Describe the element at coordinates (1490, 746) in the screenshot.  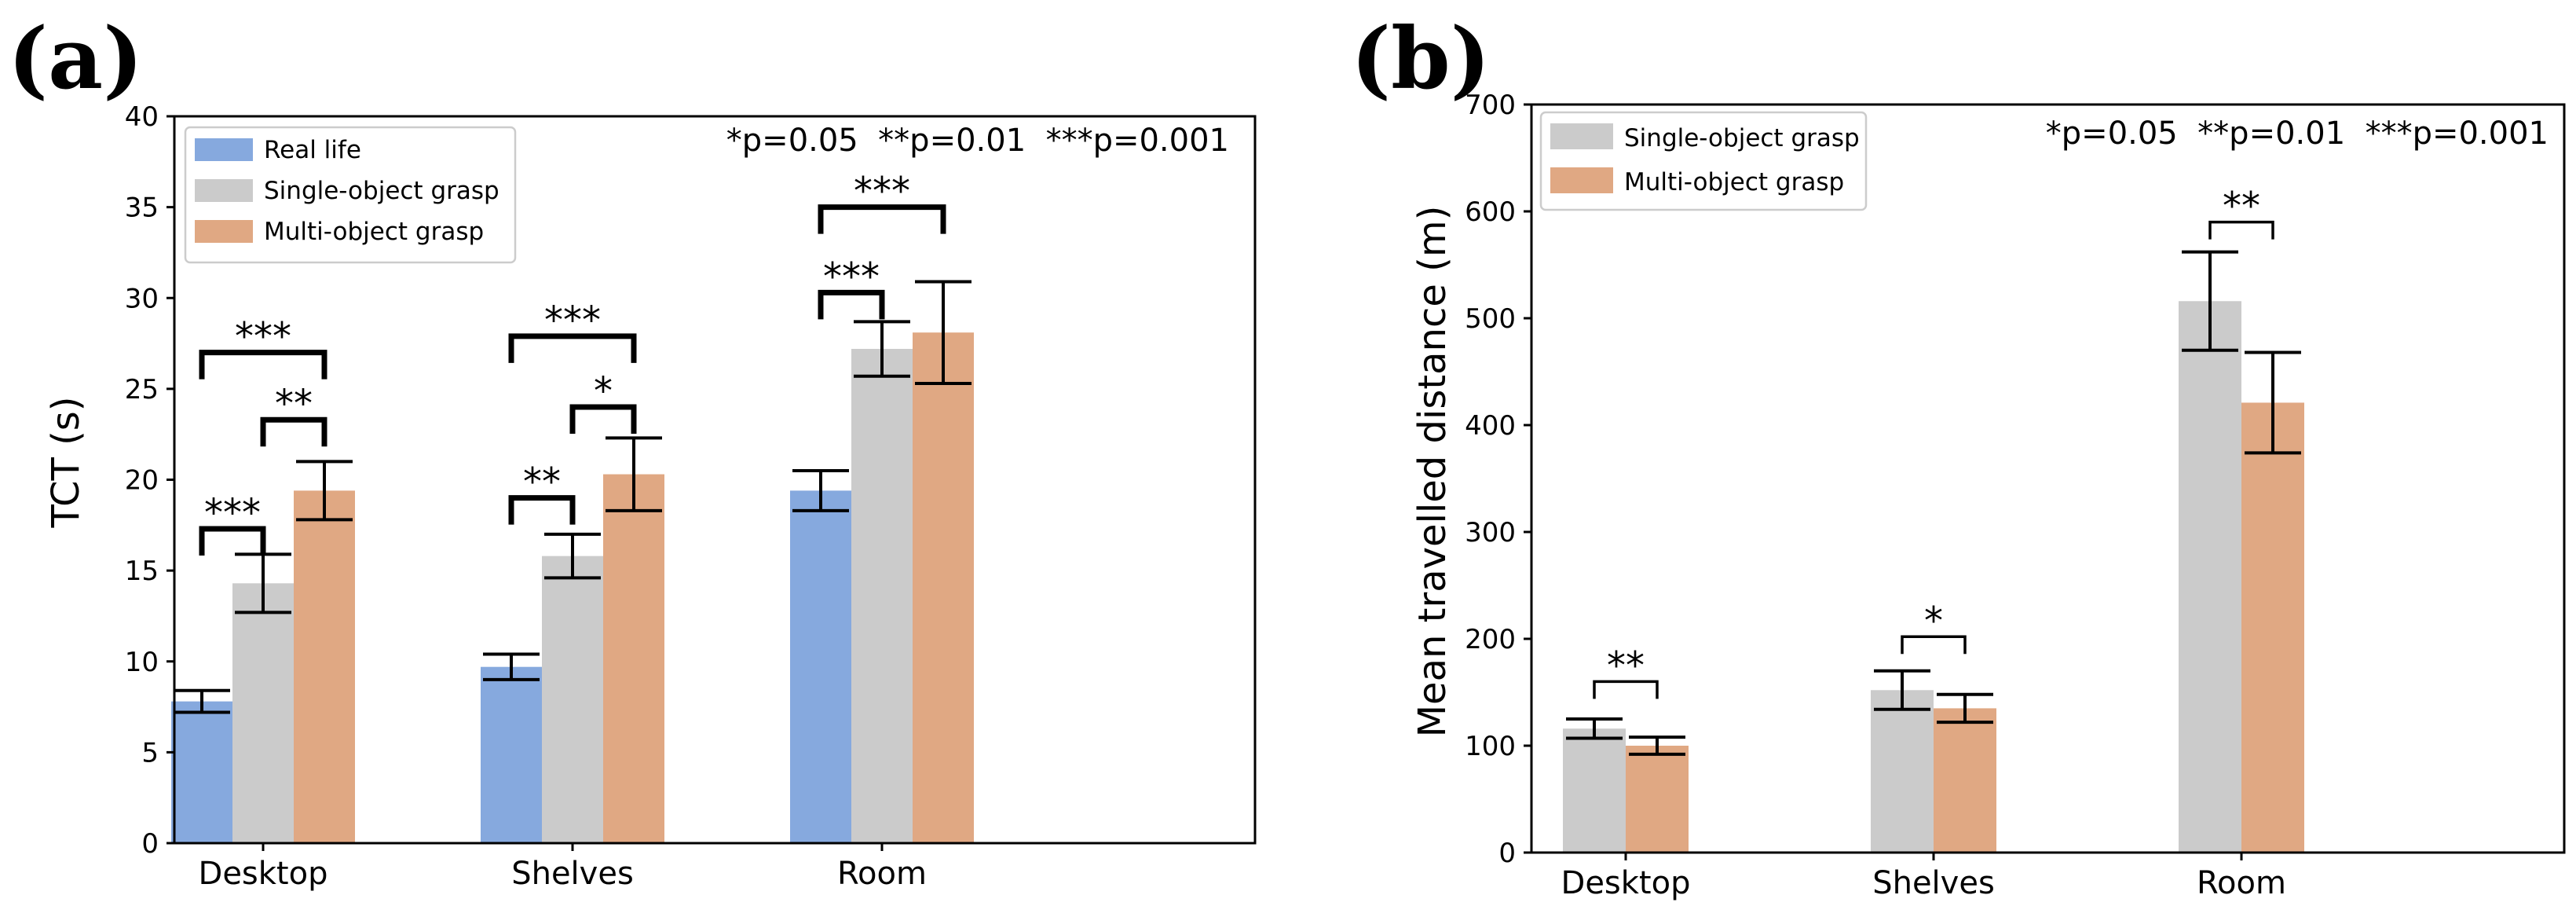
I see `y-tick-label: 100` at that location.